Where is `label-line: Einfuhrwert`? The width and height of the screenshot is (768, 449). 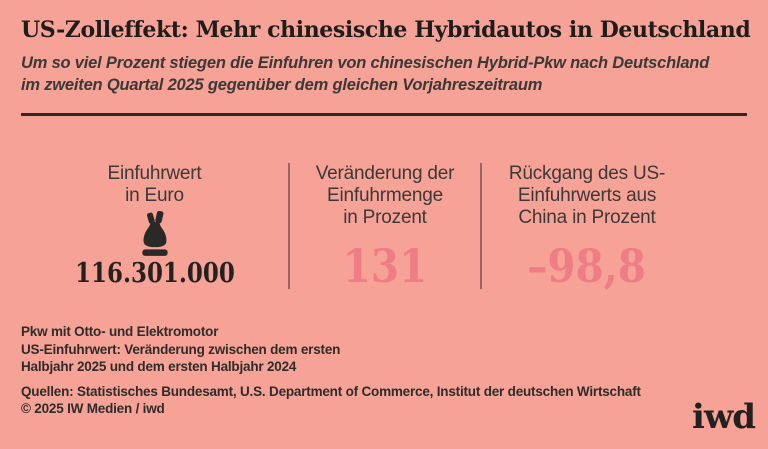 label-line: Einfuhrwert is located at coordinates (154, 173).